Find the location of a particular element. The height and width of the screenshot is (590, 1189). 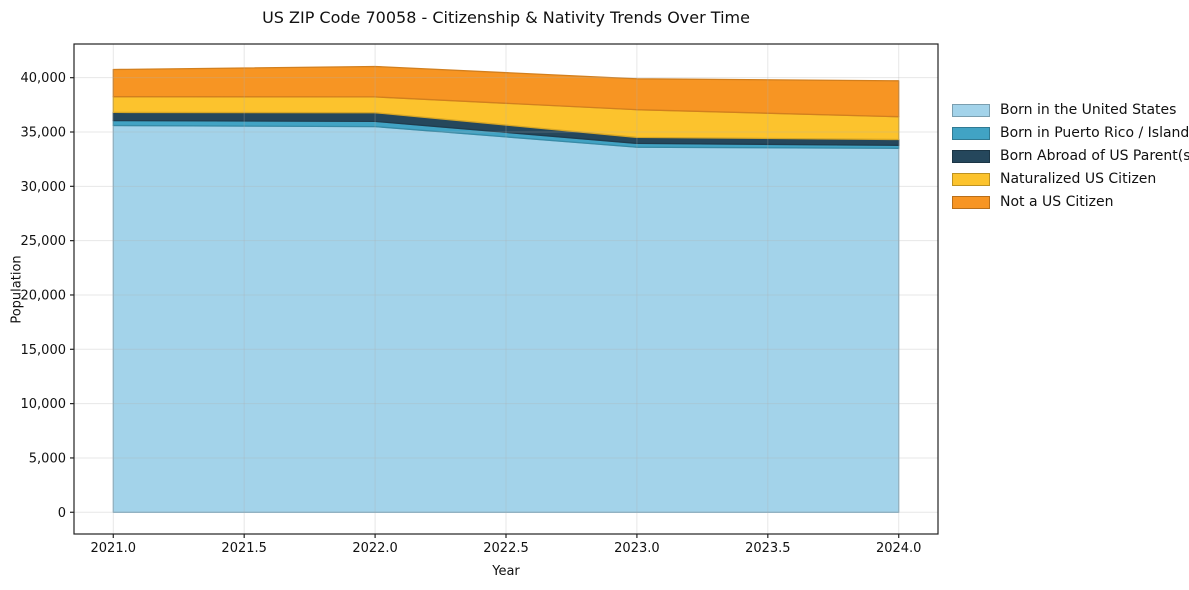

x-tick-label: 2023.0 is located at coordinates (637, 548).